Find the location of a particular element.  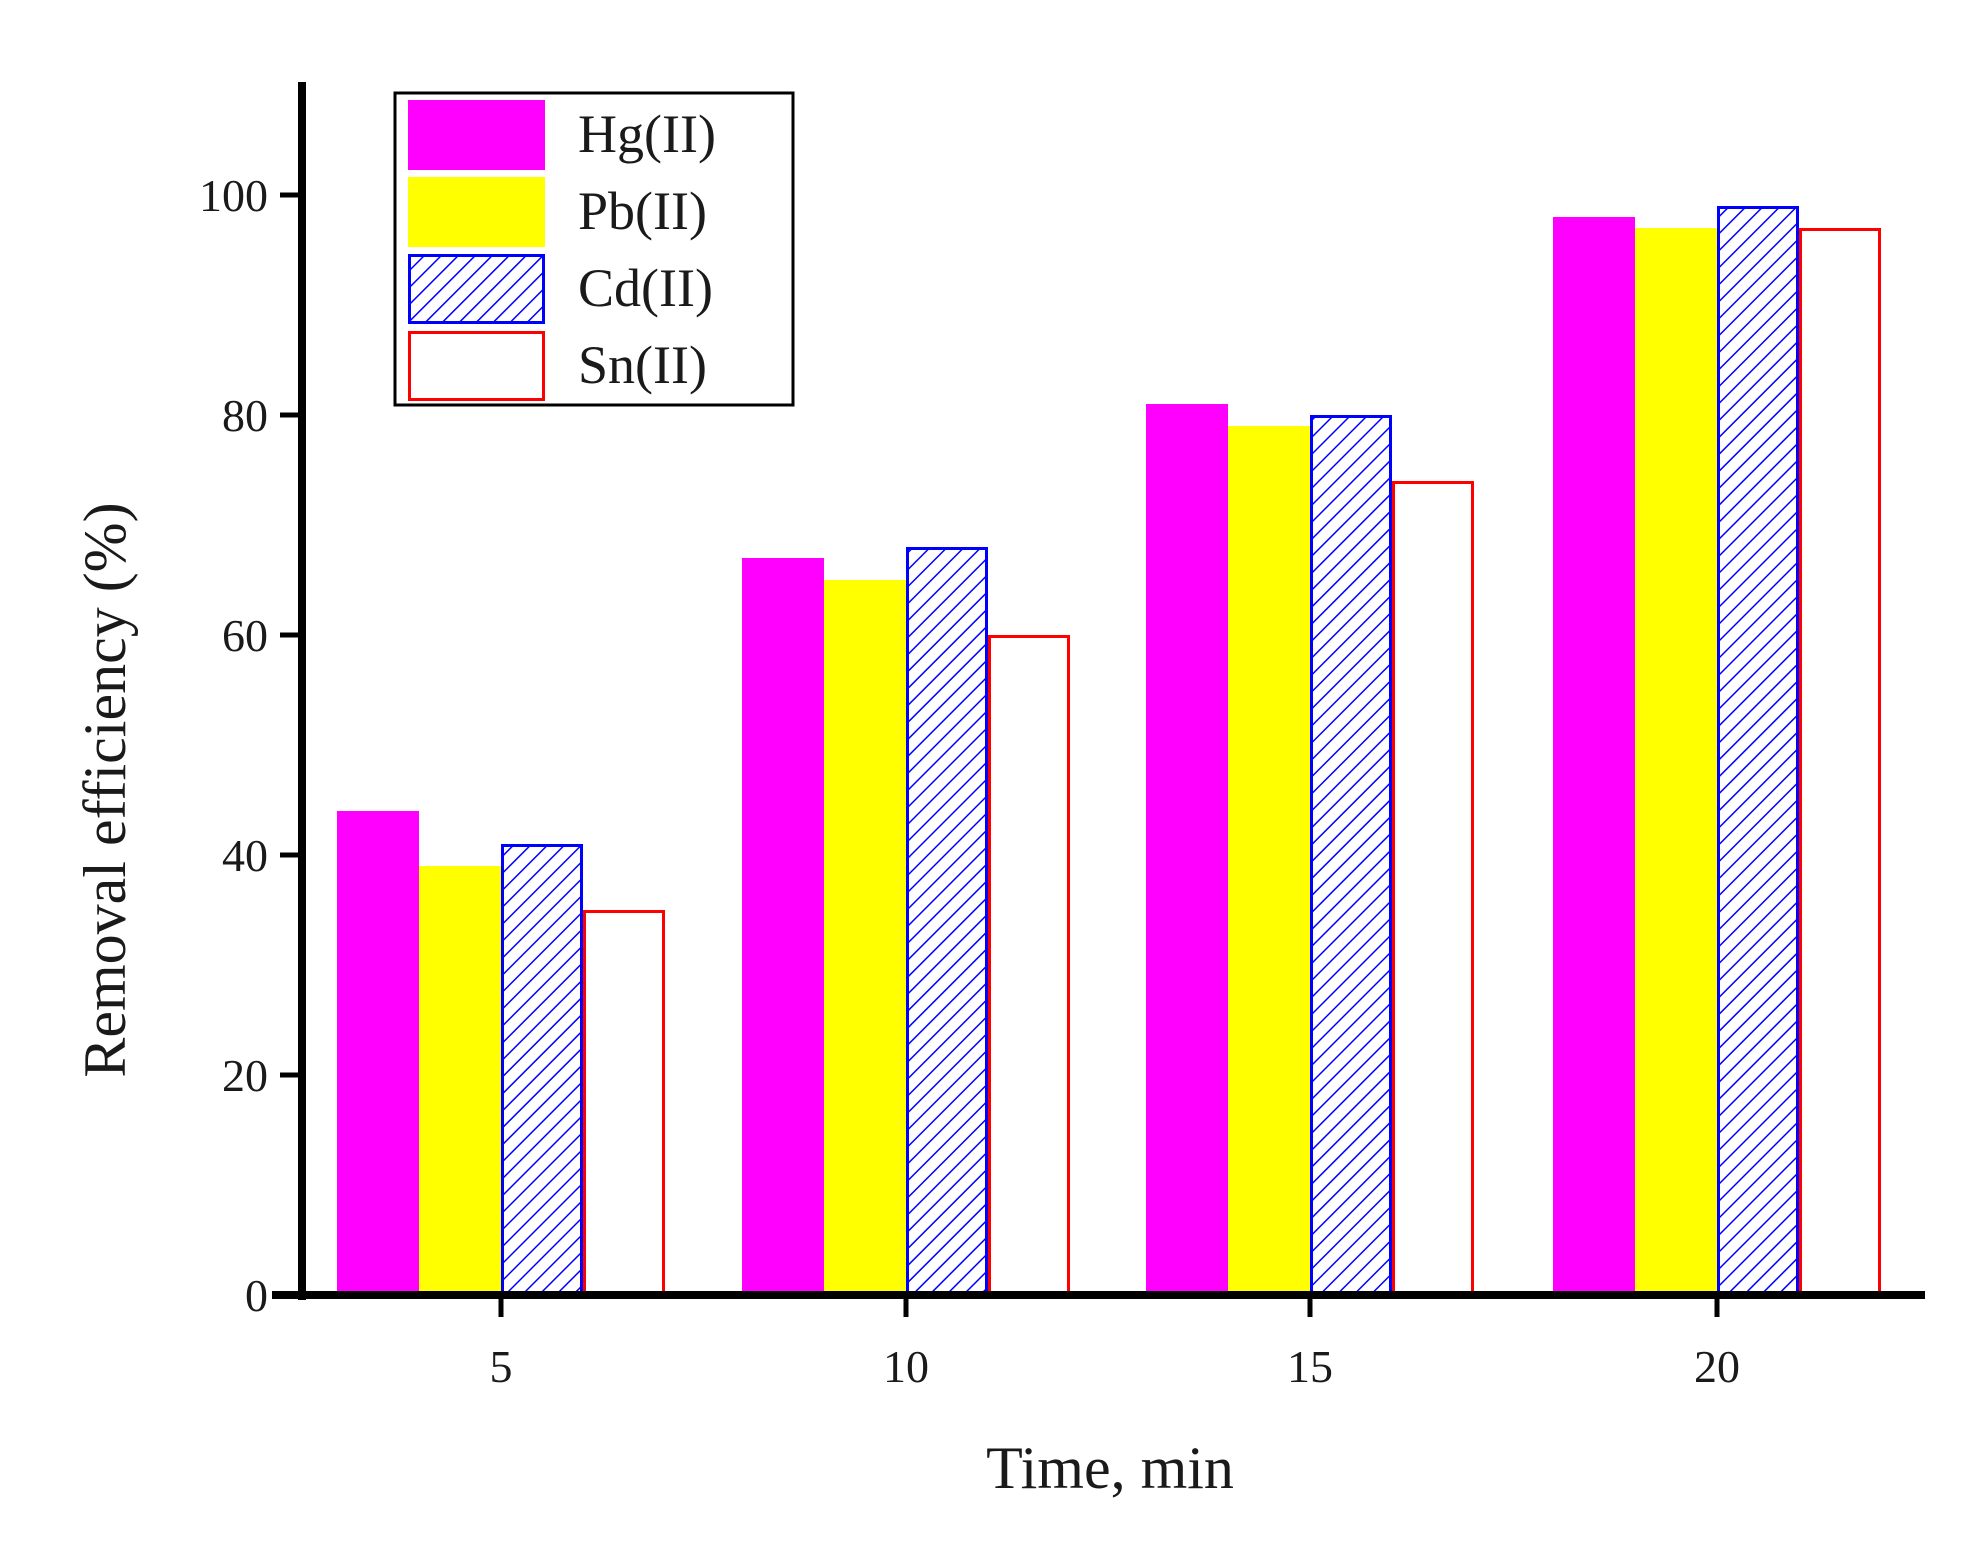

y-axis-label: Removal efficiency (%) is located at coordinates (105, 789).